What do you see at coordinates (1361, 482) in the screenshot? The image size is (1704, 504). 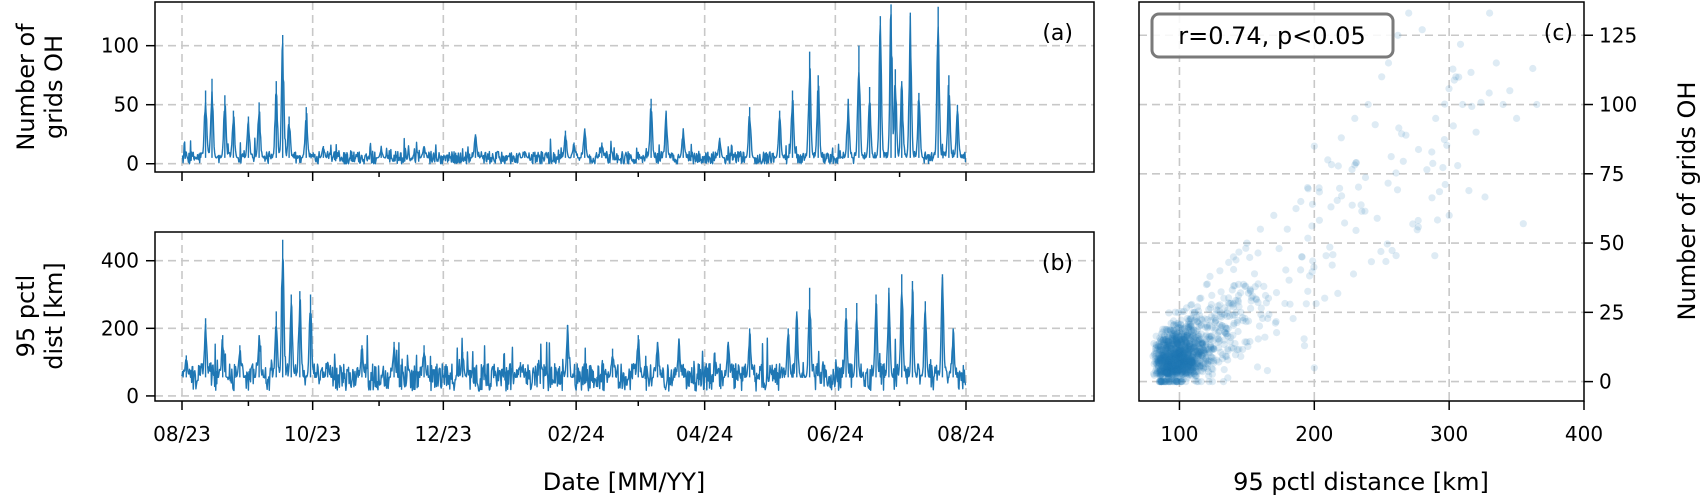 I see `panel-c-xlabel: 95 pctl distance [km]` at bounding box center [1361, 482].